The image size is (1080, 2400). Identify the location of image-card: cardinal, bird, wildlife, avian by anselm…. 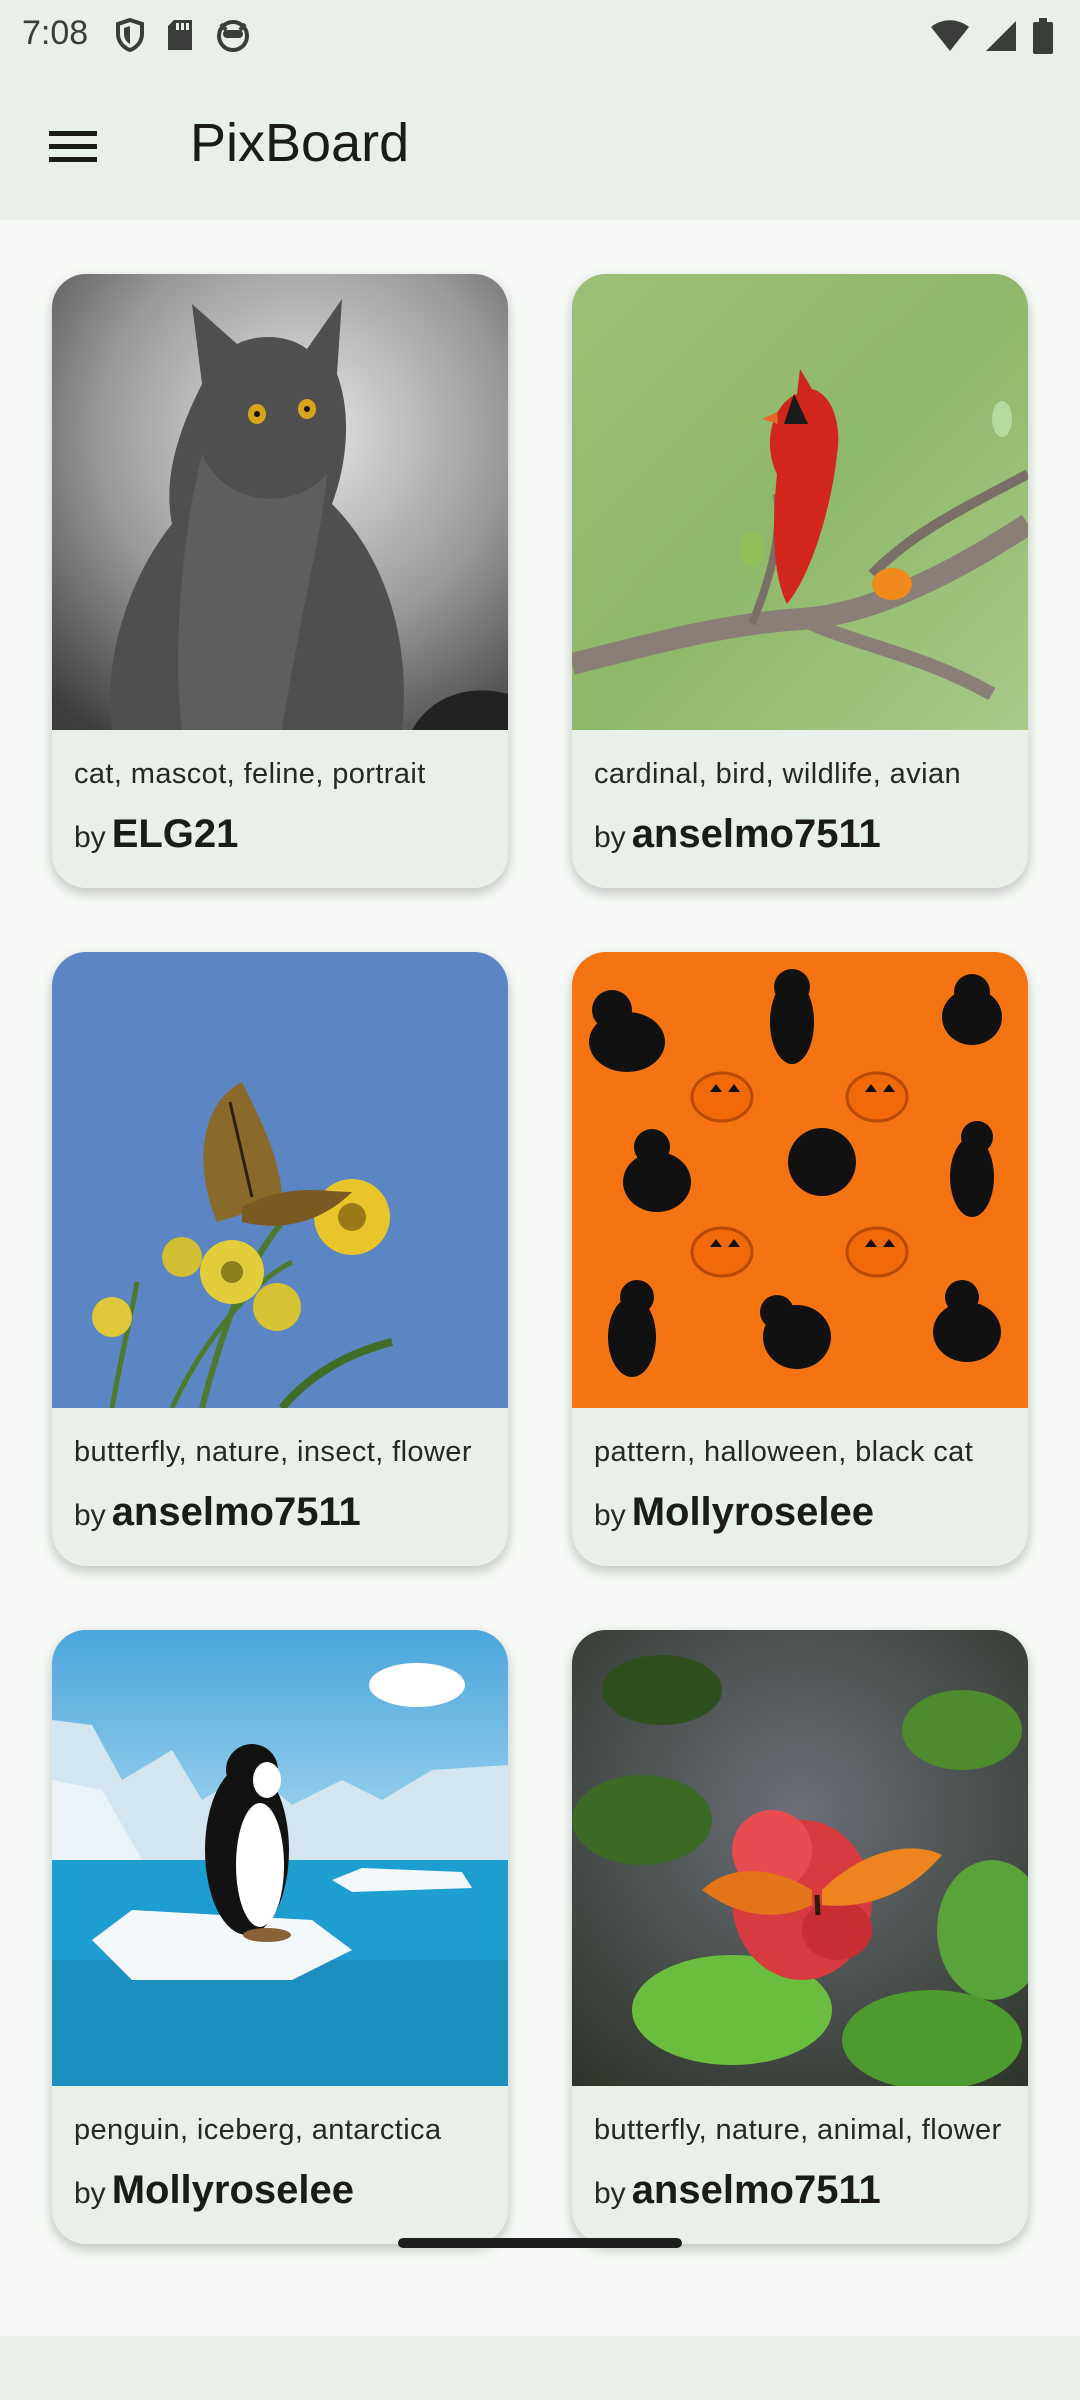
(800, 581).